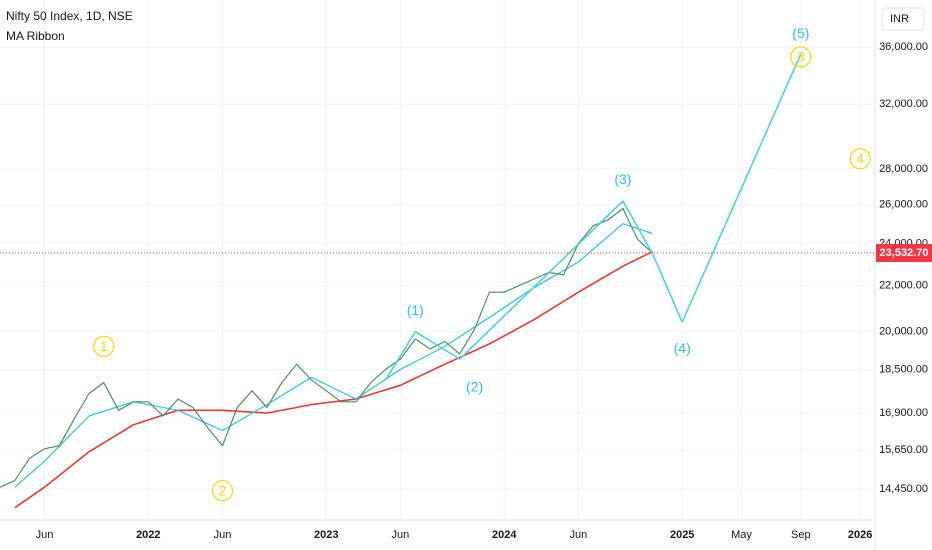  What do you see at coordinates (903, 104) in the screenshot?
I see `y-tick-label: 32,000.00` at bounding box center [903, 104].